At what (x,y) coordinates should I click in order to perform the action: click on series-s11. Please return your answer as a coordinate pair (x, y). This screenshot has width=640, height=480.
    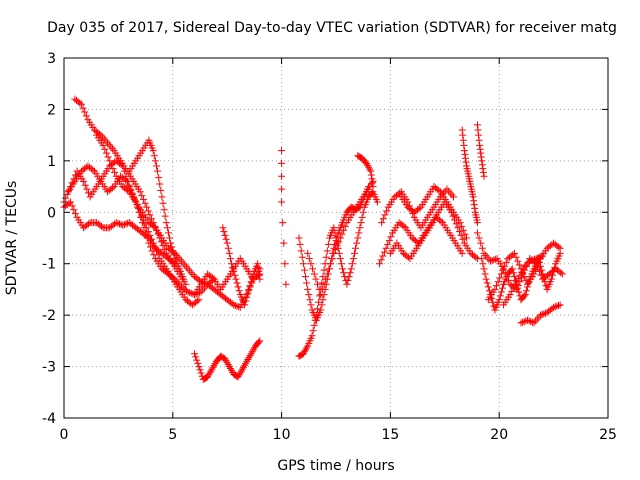
    Looking at the image, I should click on (338, 274).